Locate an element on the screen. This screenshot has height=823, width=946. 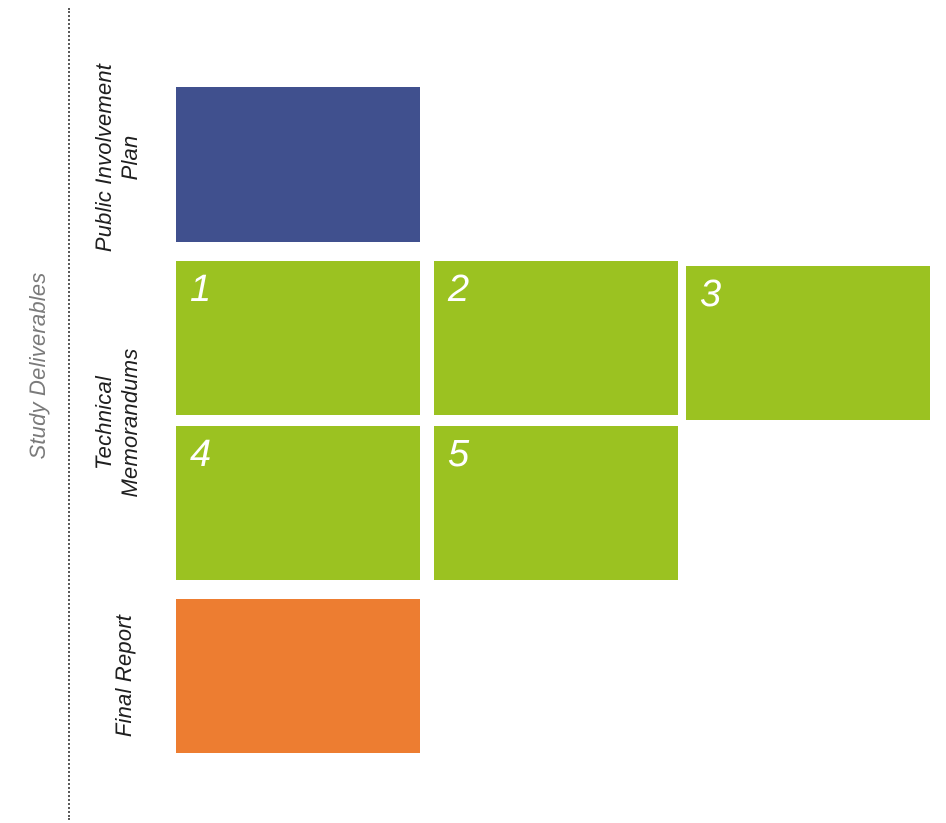
row-label-final-report: Final Report is located at coordinates (123, 676).